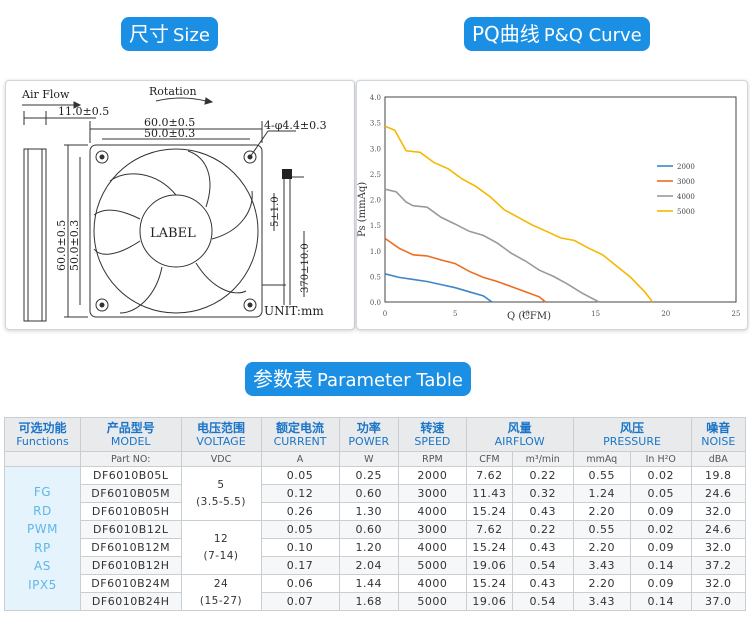 The image size is (750, 633). I want to click on current-cell: 0.12, so click(300, 493).